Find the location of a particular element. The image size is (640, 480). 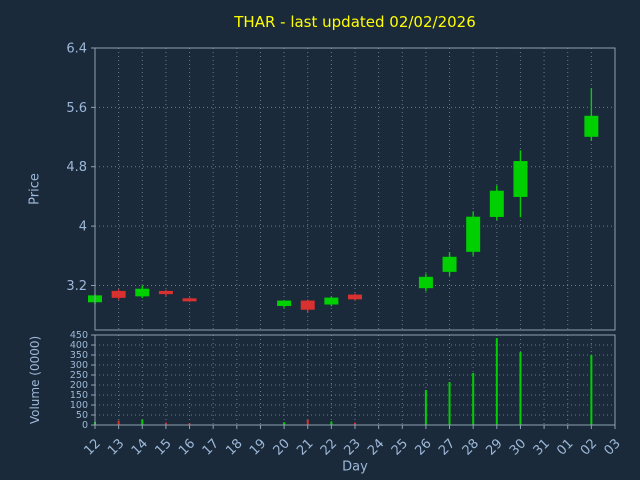

svg-text: 24 is located at coordinates (376, 447).